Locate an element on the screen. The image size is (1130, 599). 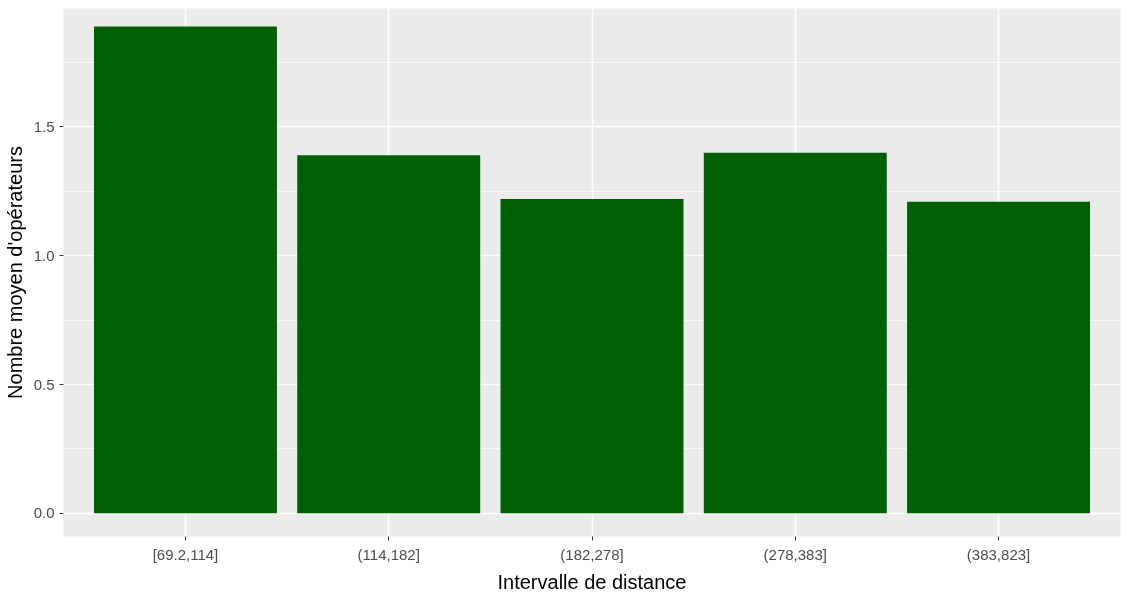
y-tick-label: 0.0 is located at coordinates (44, 513).